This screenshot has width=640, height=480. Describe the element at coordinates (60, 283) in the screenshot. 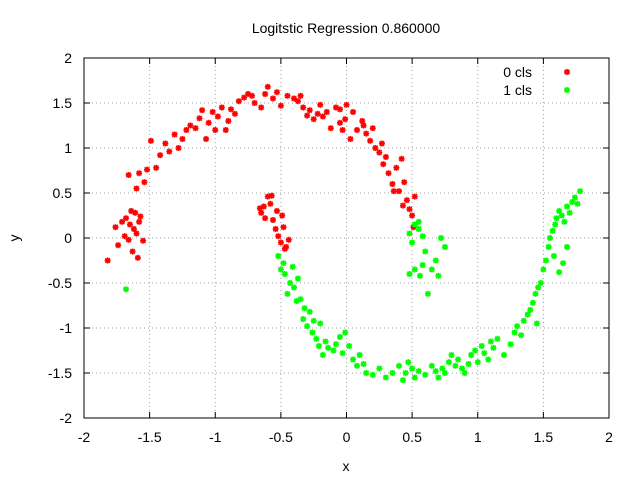

I see `y-tick-label: -0.5` at that location.